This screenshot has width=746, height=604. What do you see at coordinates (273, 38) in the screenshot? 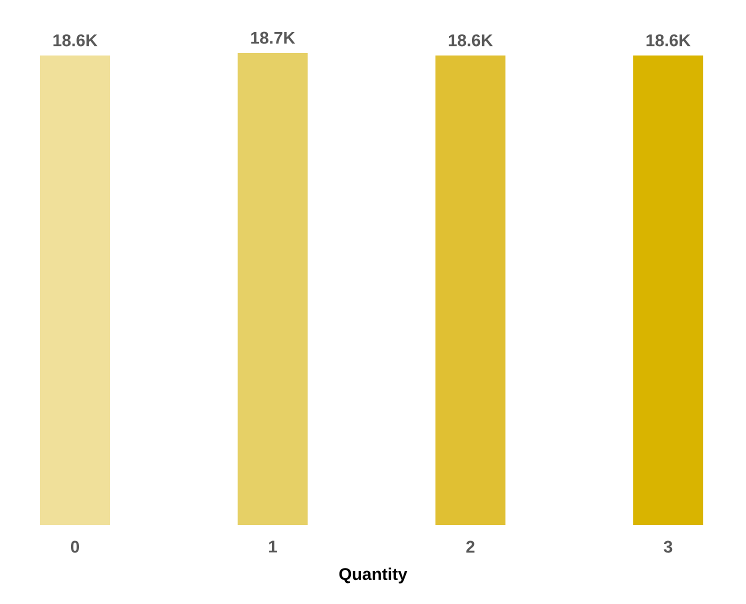
I see `data-label: 18.7K` at bounding box center [273, 38].